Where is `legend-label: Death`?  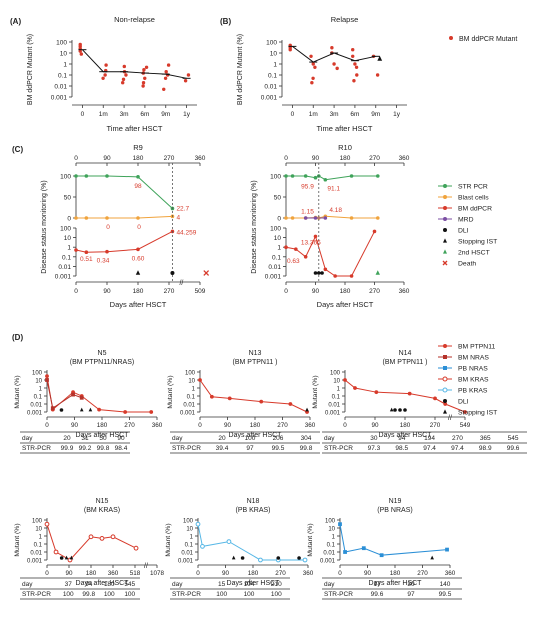
legend-label: Death is located at coordinates (467, 264).